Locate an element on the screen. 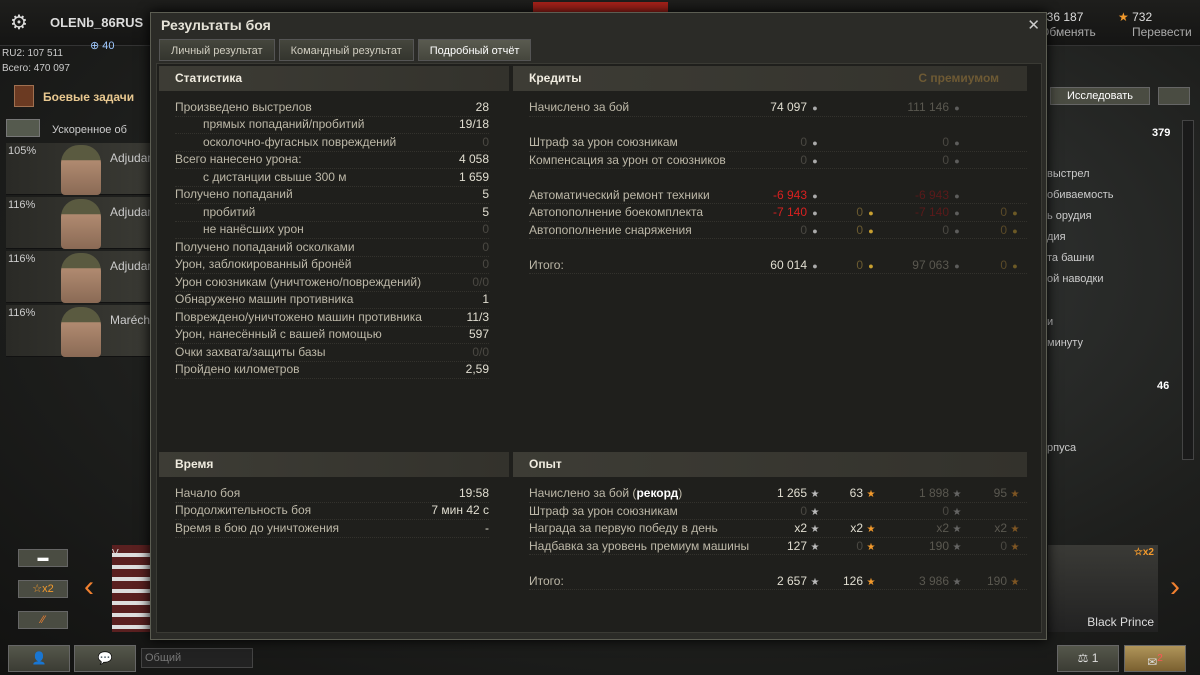 Image resolution: width=1200 pixels, height=675 pixels. quests-icon is located at coordinates (24, 96).